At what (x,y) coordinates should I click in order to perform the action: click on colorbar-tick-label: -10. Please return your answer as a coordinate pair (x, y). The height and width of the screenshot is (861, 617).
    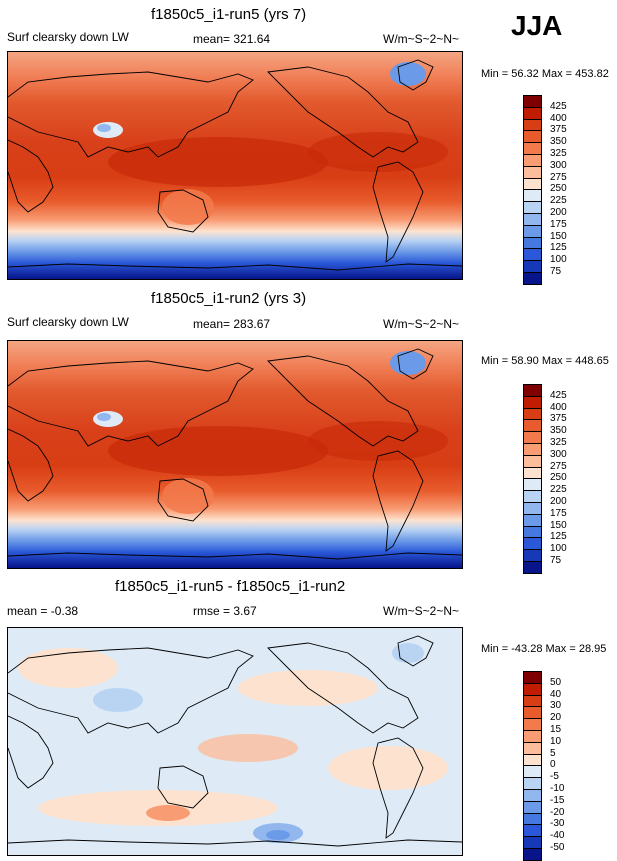
    Looking at the image, I should click on (557, 788).